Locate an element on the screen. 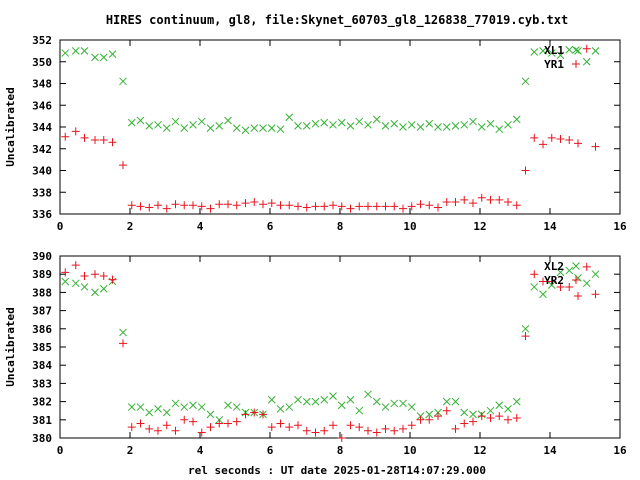 The width and height of the screenshot is (640, 480). y-tick-label: 336 is located at coordinates (42, 214).